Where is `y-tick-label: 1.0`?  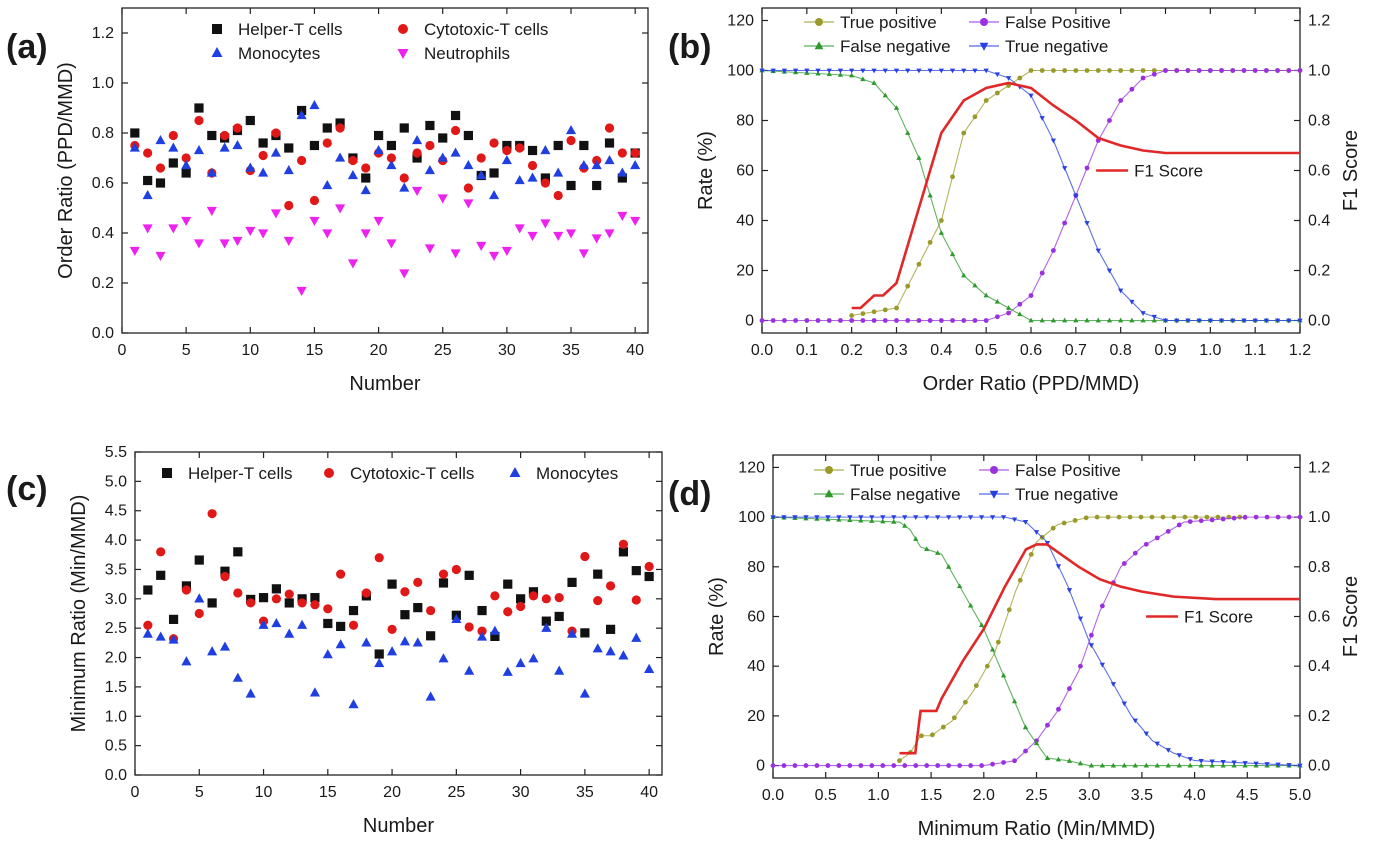
y-tick-label: 1.0 is located at coordinates (103, 83).